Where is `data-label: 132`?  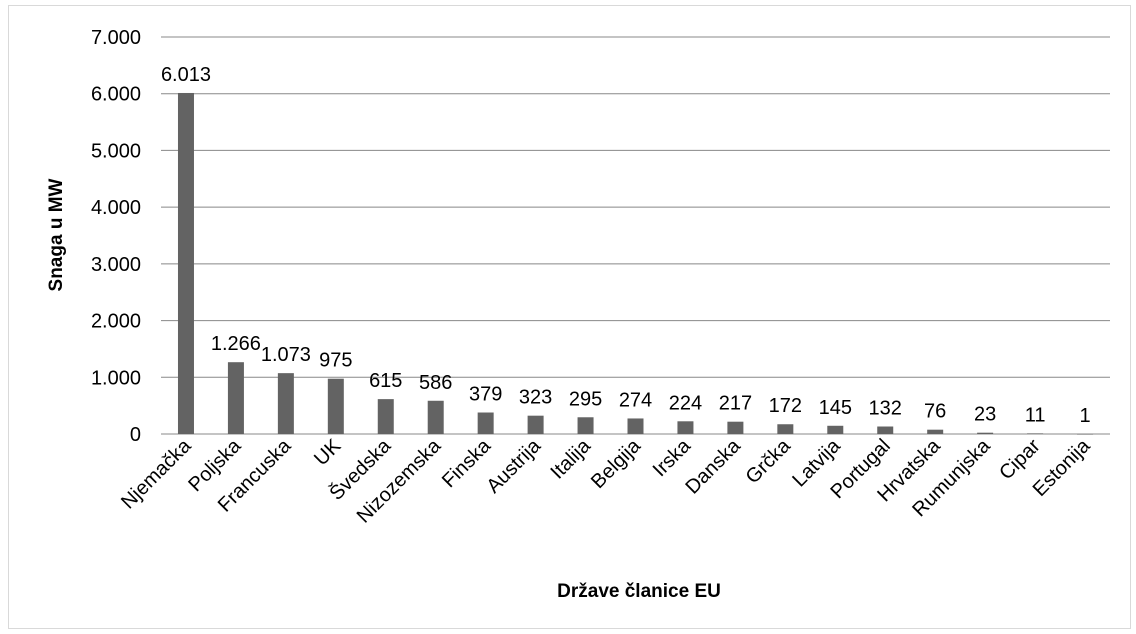 data-label: 132 is located at coordinates (885, 409).